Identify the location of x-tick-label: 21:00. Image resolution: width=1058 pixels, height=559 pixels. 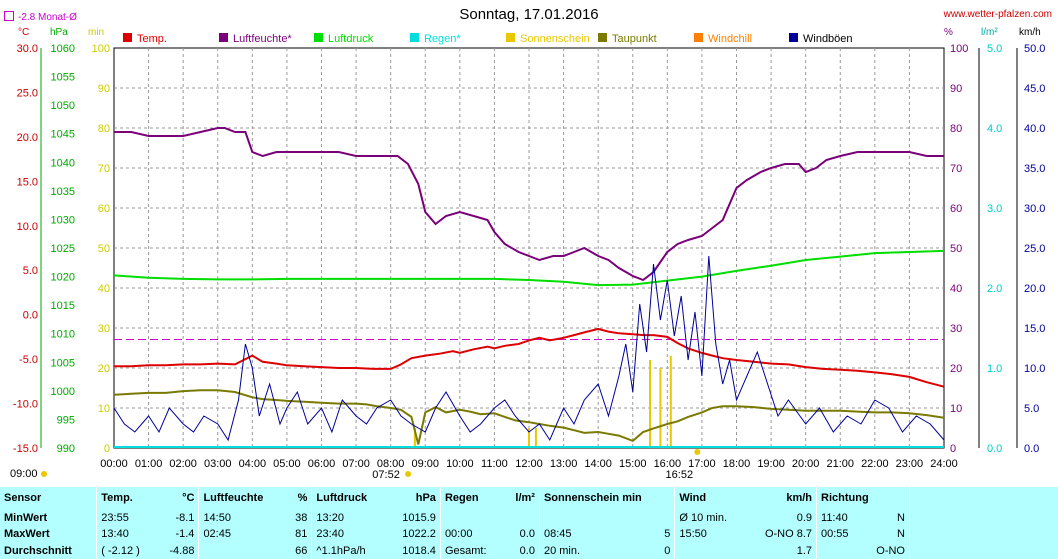
(840, 464).